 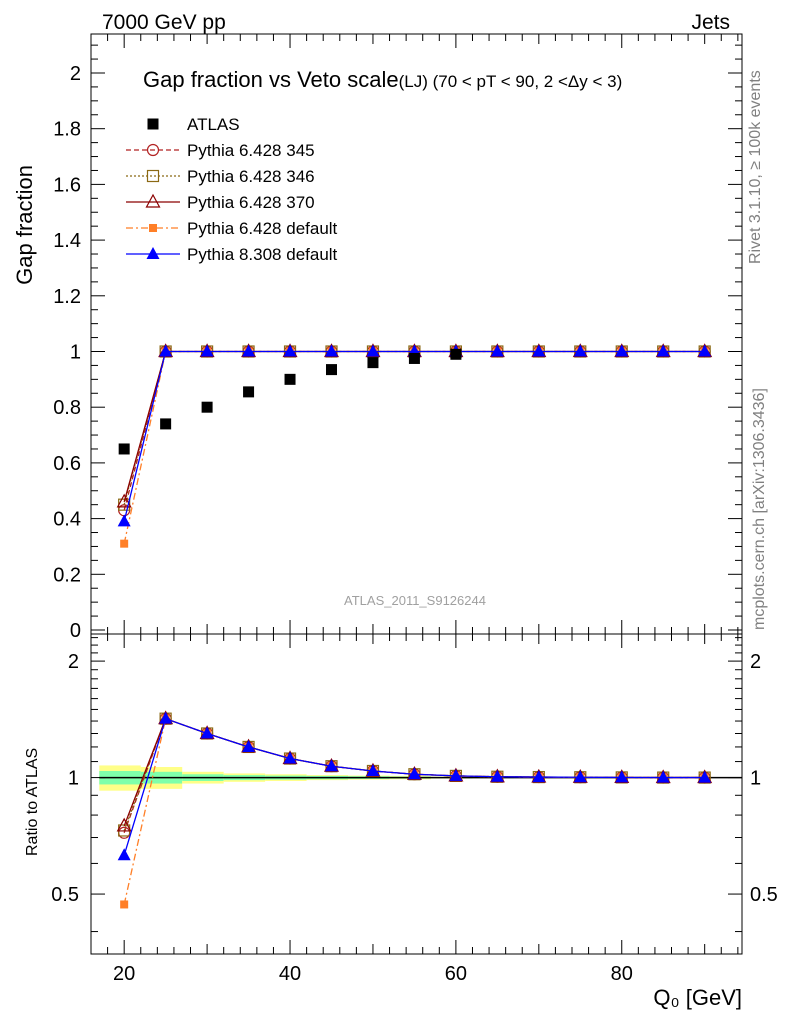 I want to click on x-tick-label: 60, so click(x=456, y=974).